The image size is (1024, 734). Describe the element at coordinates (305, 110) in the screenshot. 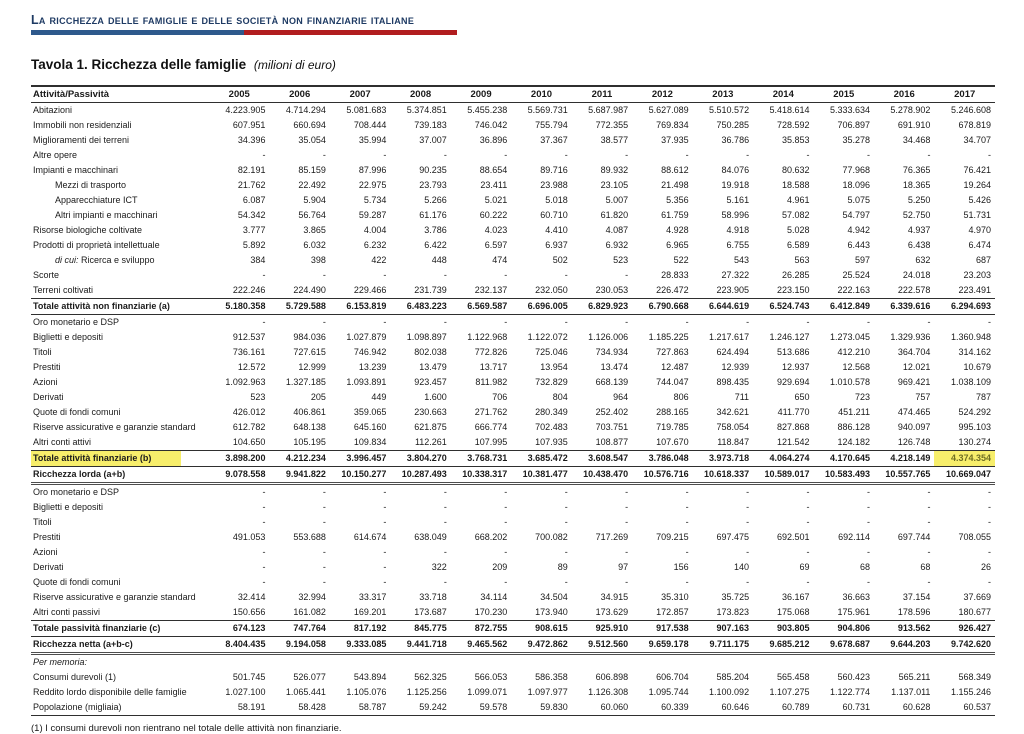

I see `cell-value: 4.714.294` at that location.